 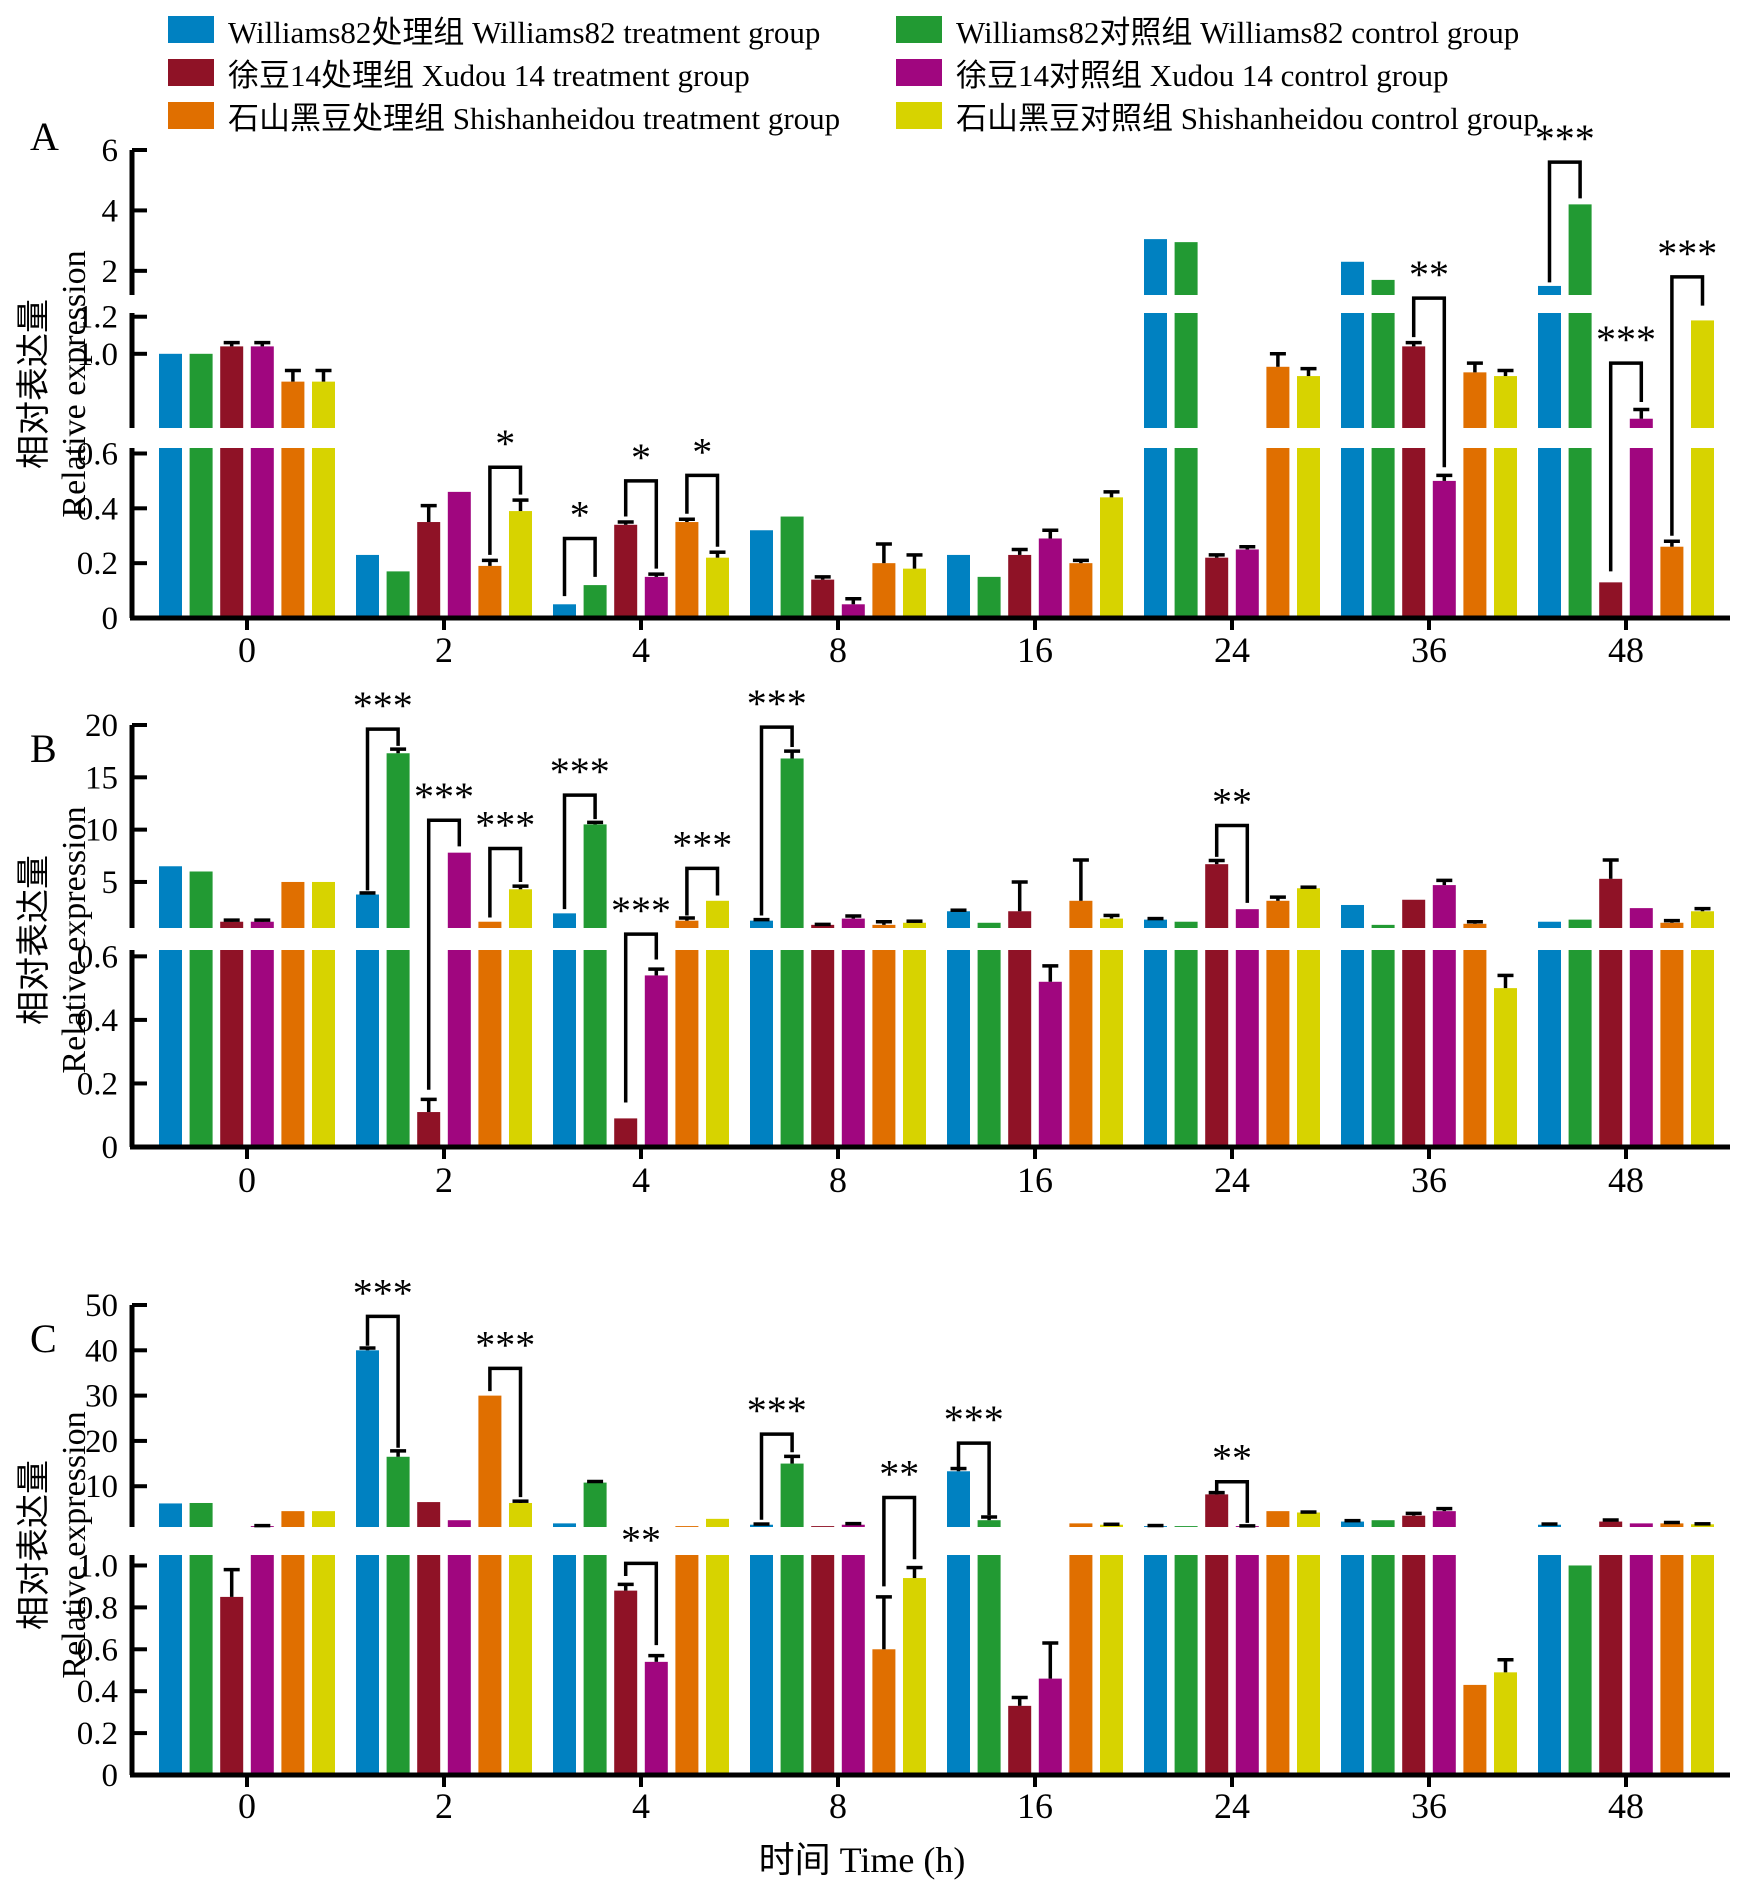 What do you see at coordinates (398, 1491) in the screenshot?
I see `bar-w82-control-t2` at bounding box center [398, 1491].